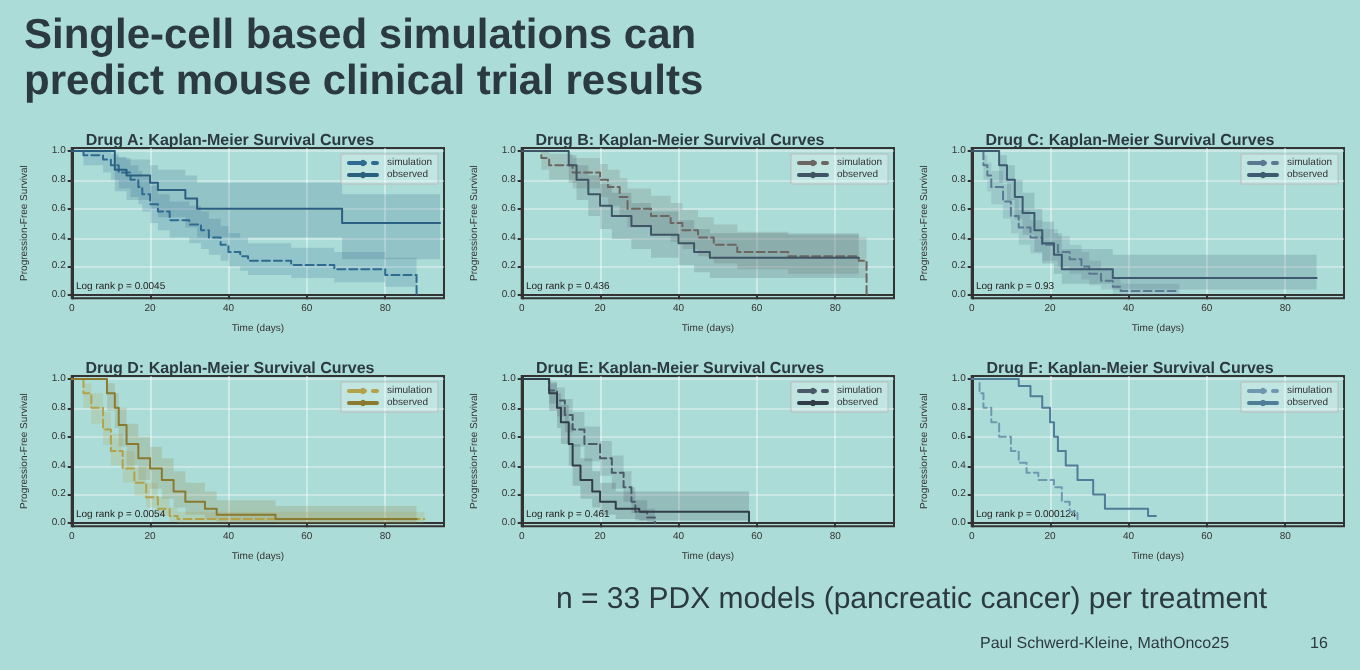 This screenshot has width=1360, height=670. I want to click on chart-title: Drug A: Kaplan-Meier Survival Curves, so click(230, 140).